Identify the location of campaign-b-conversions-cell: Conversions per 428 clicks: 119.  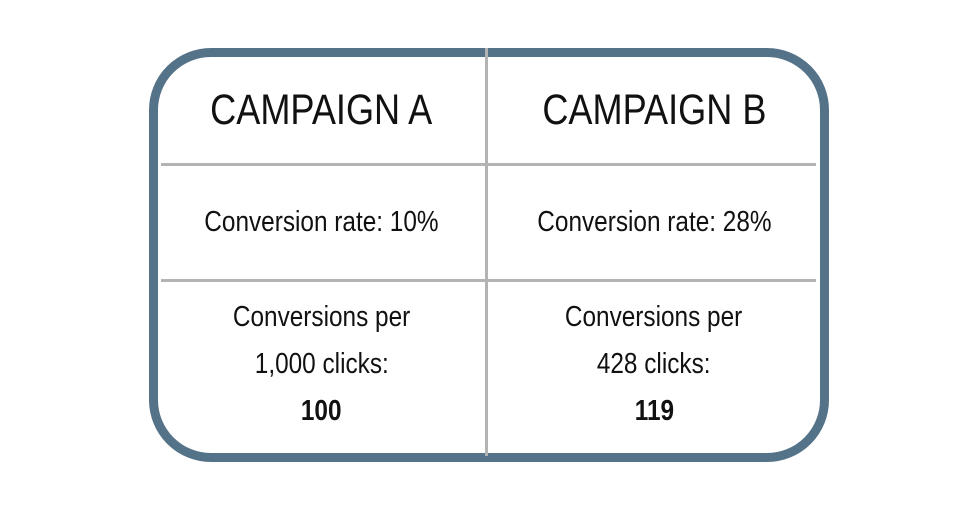
(654, 364).